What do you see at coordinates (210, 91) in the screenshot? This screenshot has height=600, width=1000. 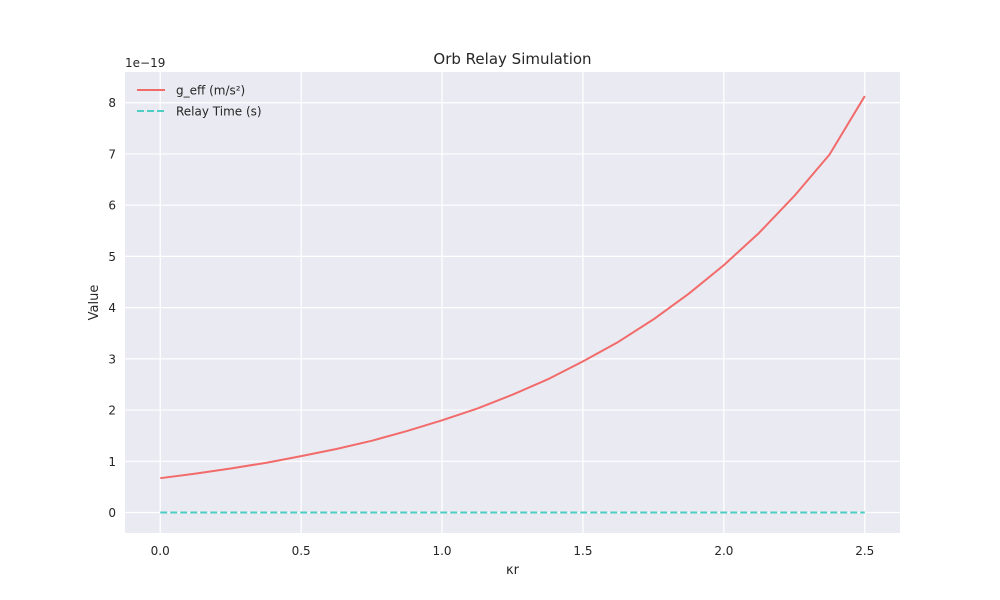 I see `legend-label-g-eff: g_eff (m/s²)` at bounding box center [210, 91].